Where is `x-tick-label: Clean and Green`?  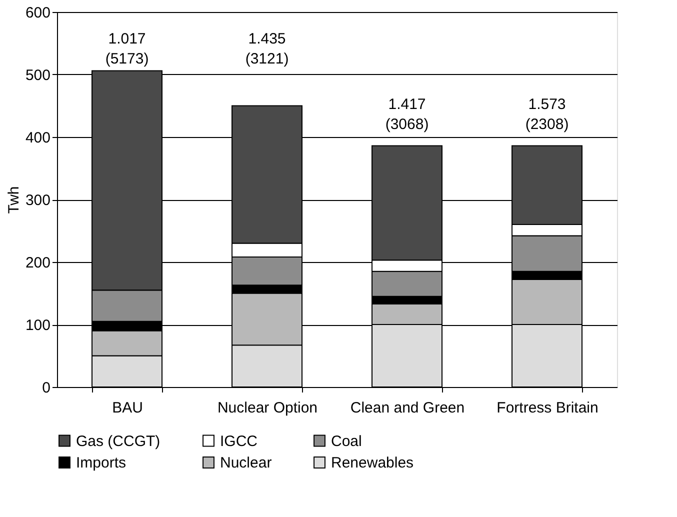 x-tick-label: Clean and Green is located at coordinates (407, 408).